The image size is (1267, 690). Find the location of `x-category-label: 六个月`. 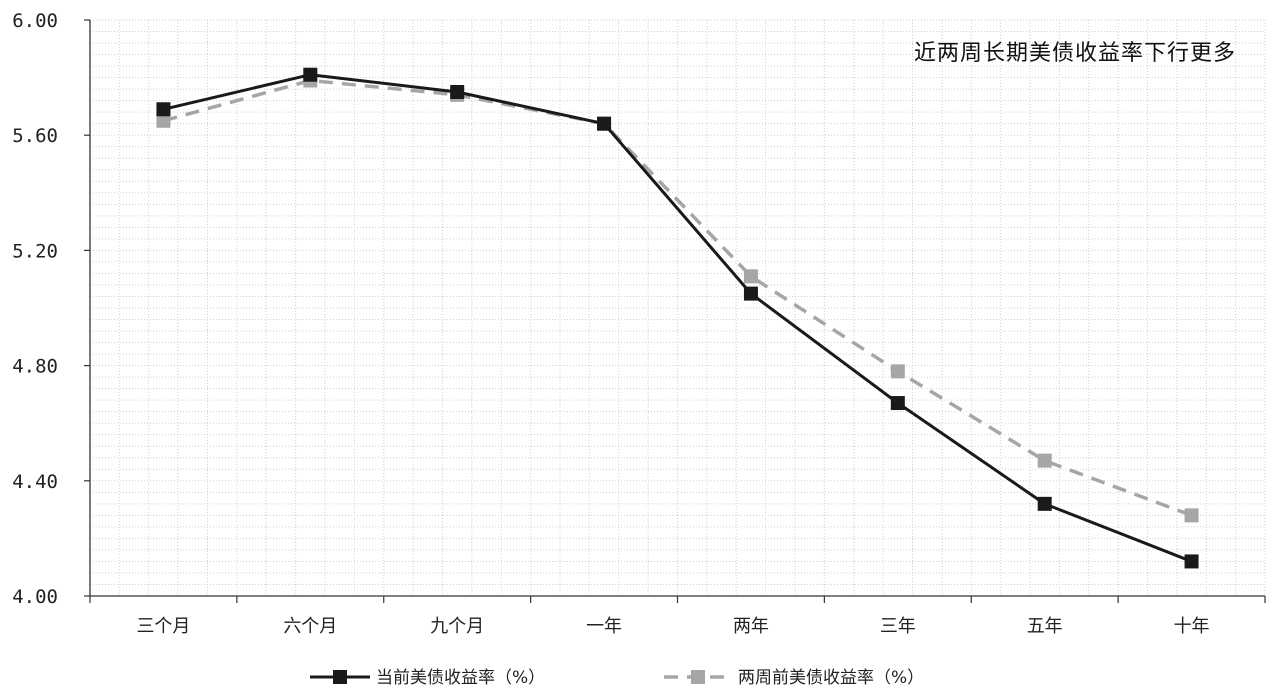

x-category-label: 六个月 is located at coordinates (310, 626).